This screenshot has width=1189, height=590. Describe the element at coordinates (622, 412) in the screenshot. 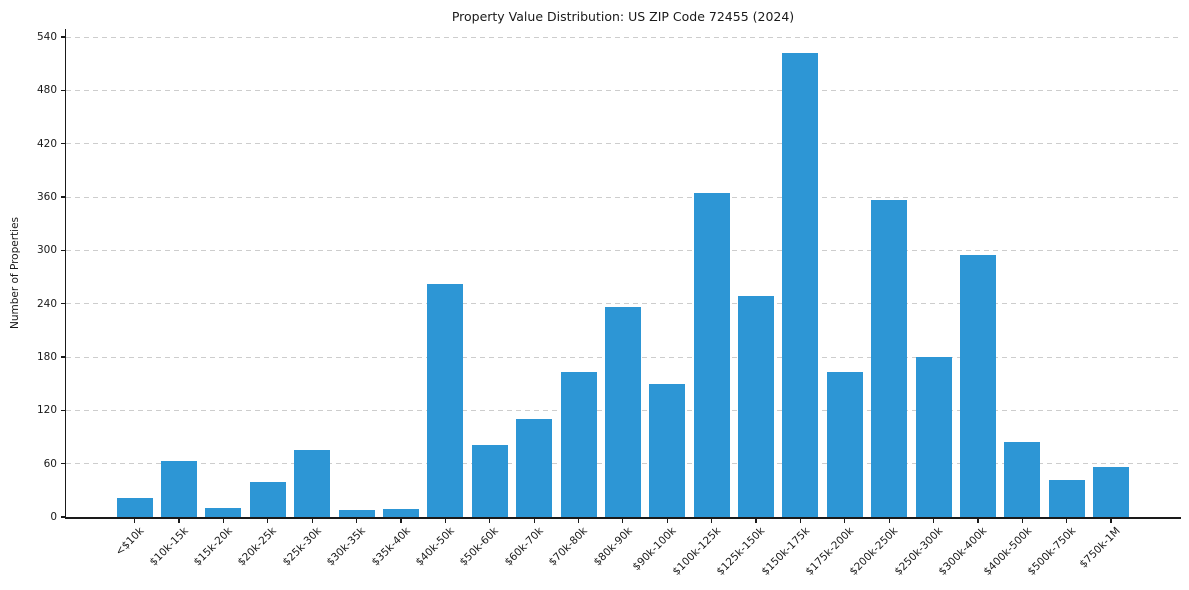

I see `bar-$80k-90k` at that location.